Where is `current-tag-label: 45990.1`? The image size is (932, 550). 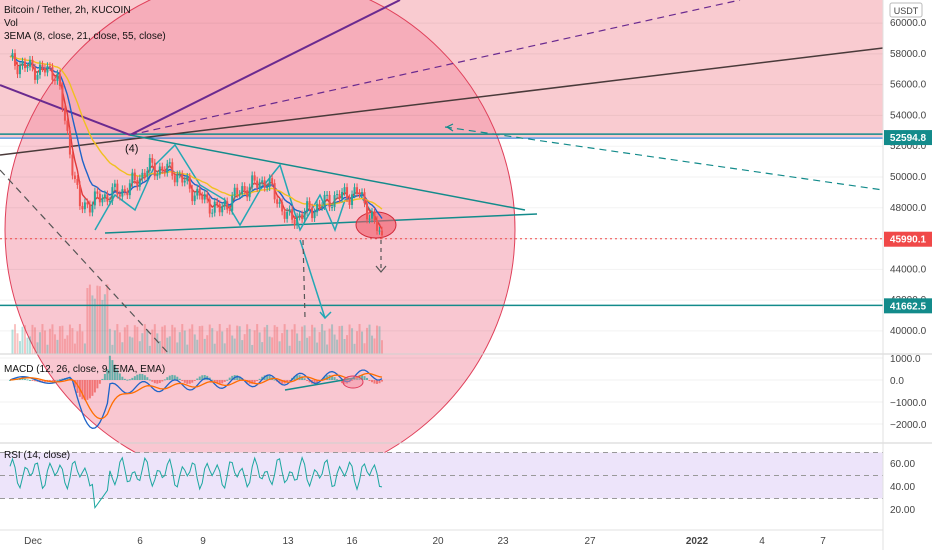 current-tag-label: 45990.1 is located at coordinates (908, 240).